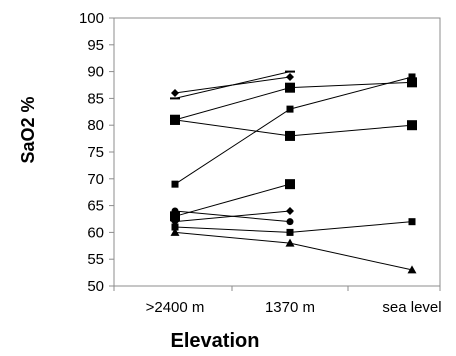 The height and width of the screenshot is (356, 456). Describe the element at coordinates (95, 286) in the screenshot. I see `y-tick-label: 50` at that location.